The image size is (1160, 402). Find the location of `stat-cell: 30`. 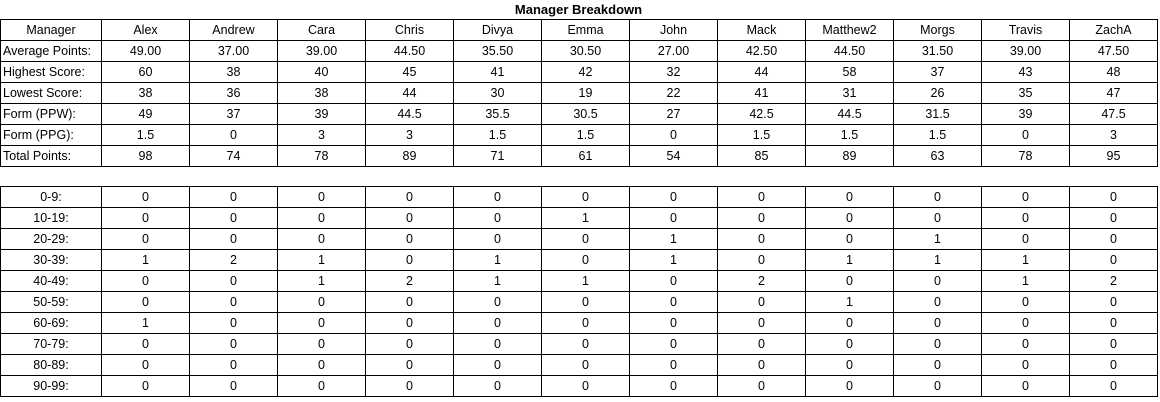

stat-cell: 30 is located at coordinates (497, 93).